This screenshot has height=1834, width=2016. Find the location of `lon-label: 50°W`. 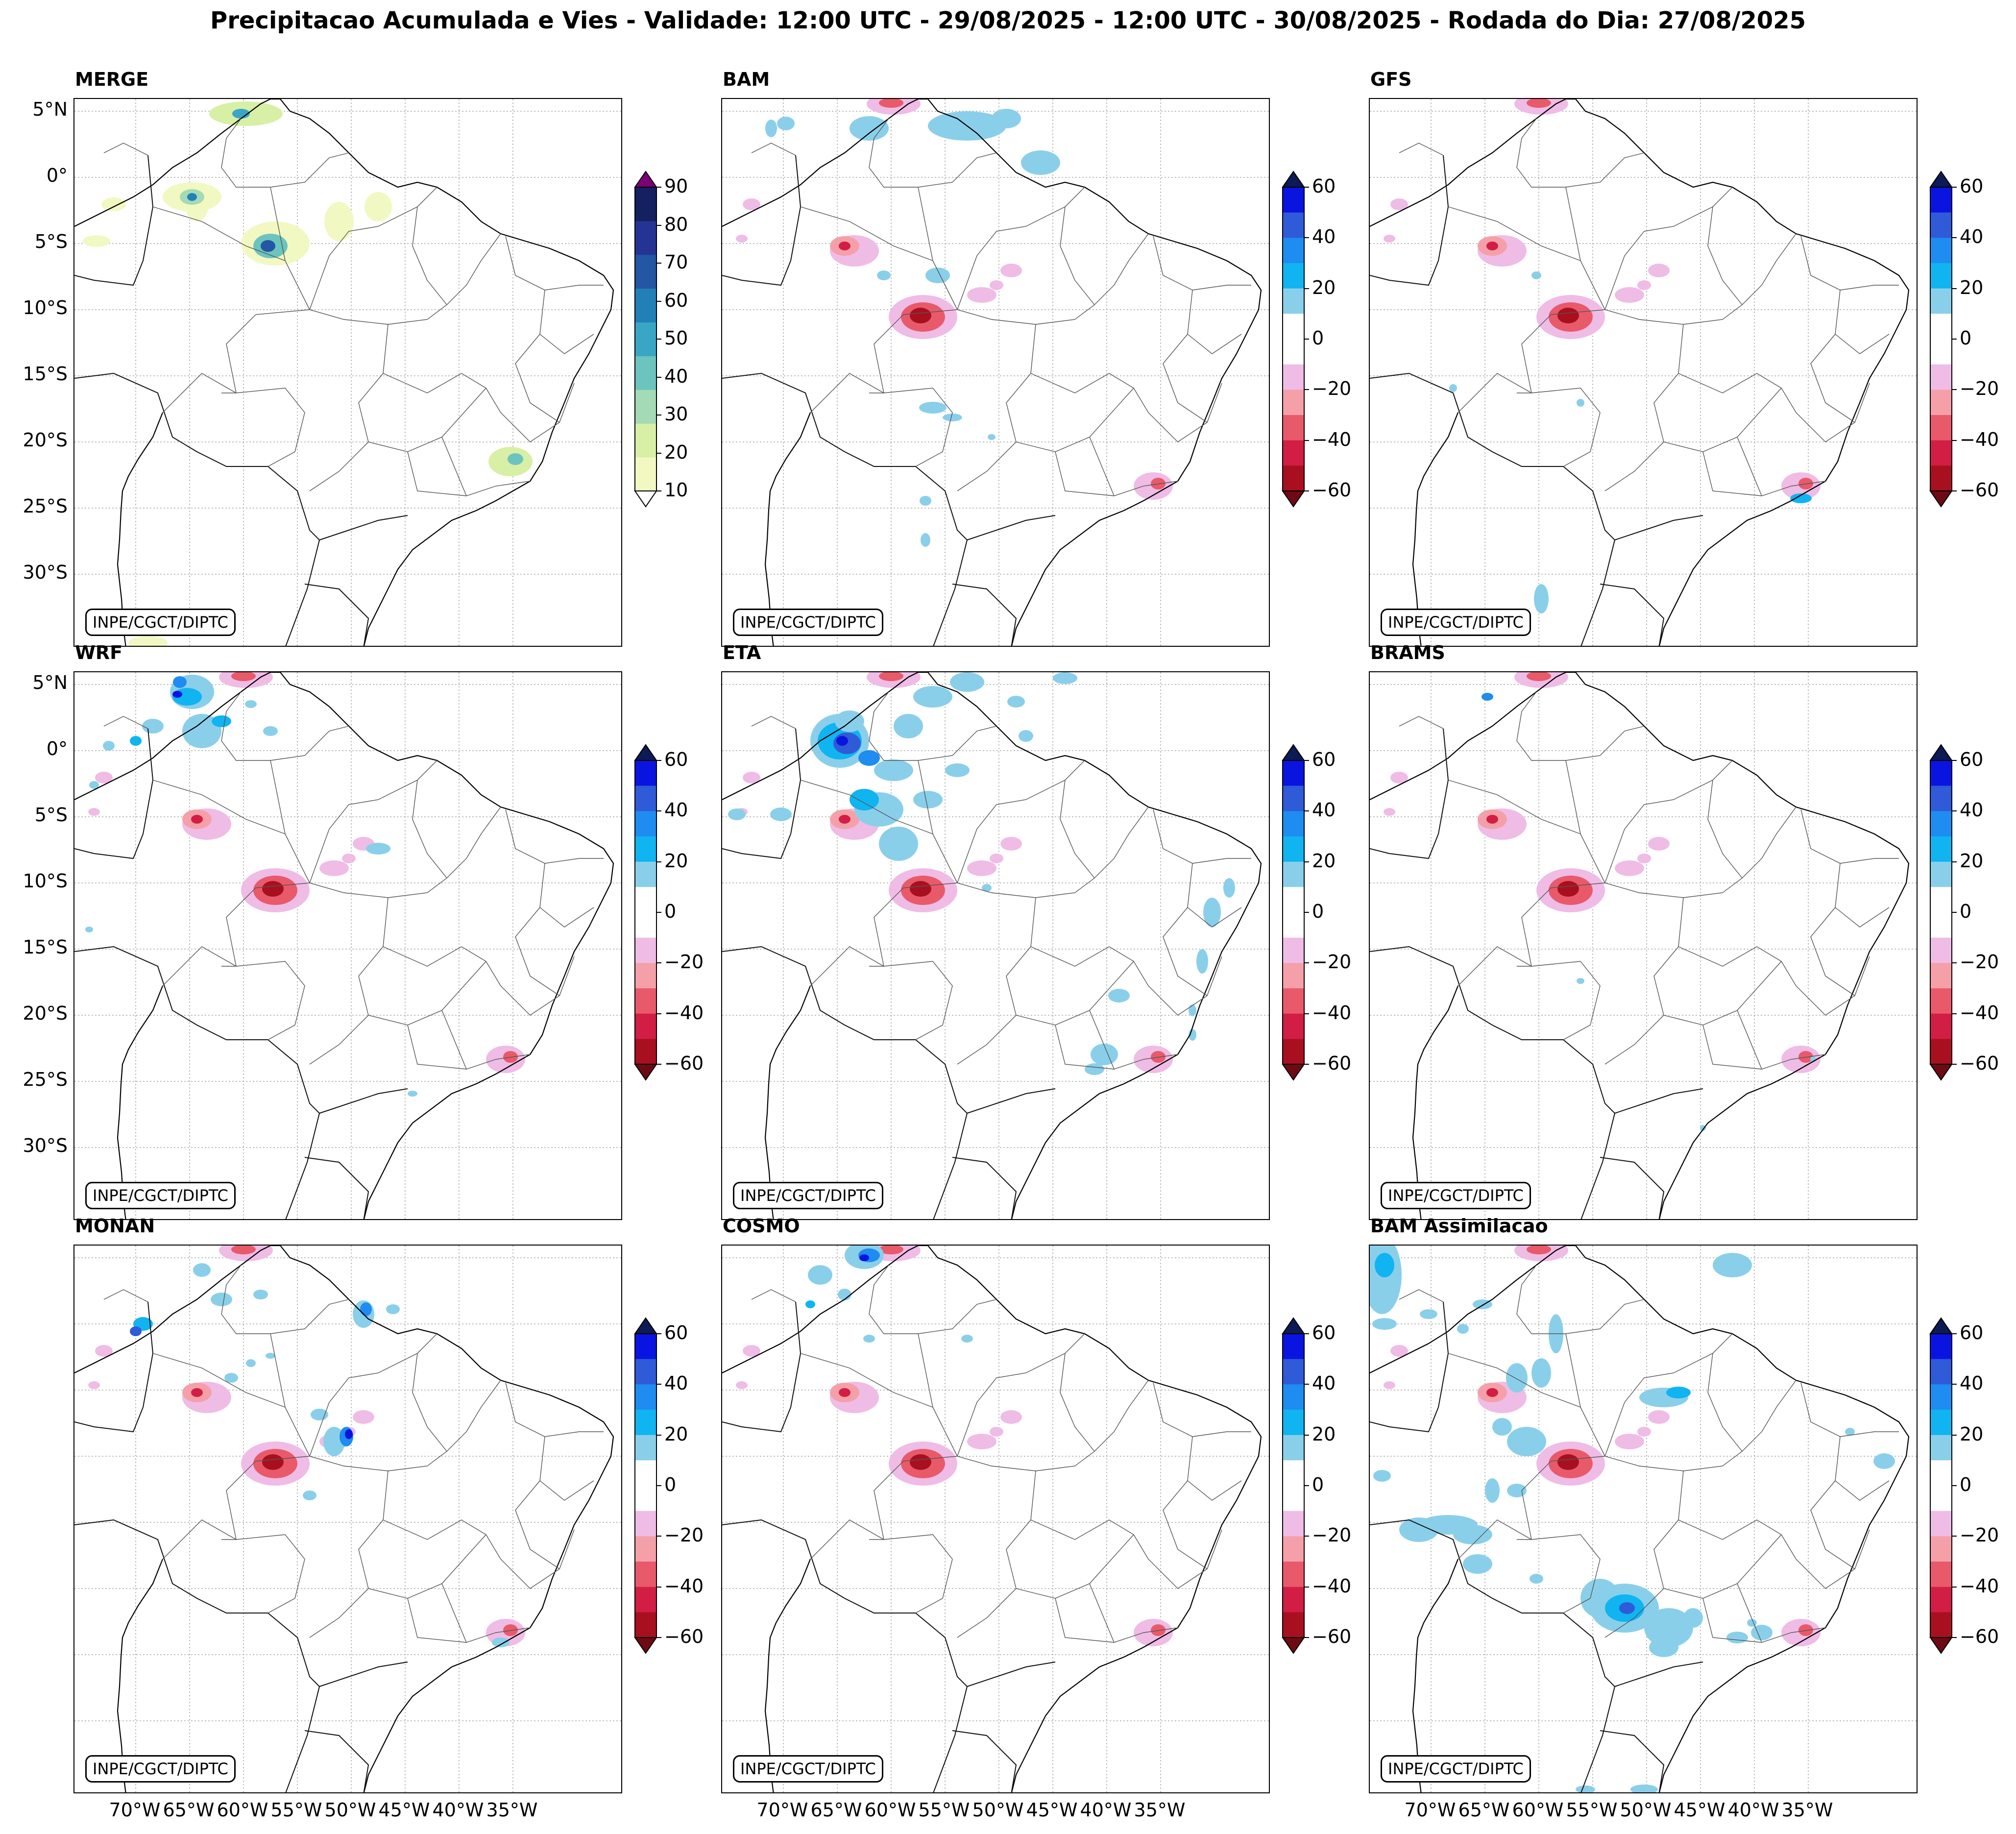

lon-label: 50°W is located at coordinates (998, 1810).